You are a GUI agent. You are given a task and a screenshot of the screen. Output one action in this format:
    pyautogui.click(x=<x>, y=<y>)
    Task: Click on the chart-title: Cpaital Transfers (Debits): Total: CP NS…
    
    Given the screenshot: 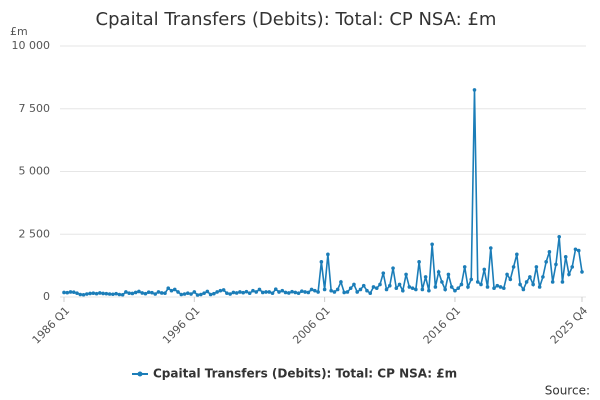 What is the action you would take?
    pyautogui.click(x=296, y=19)
    